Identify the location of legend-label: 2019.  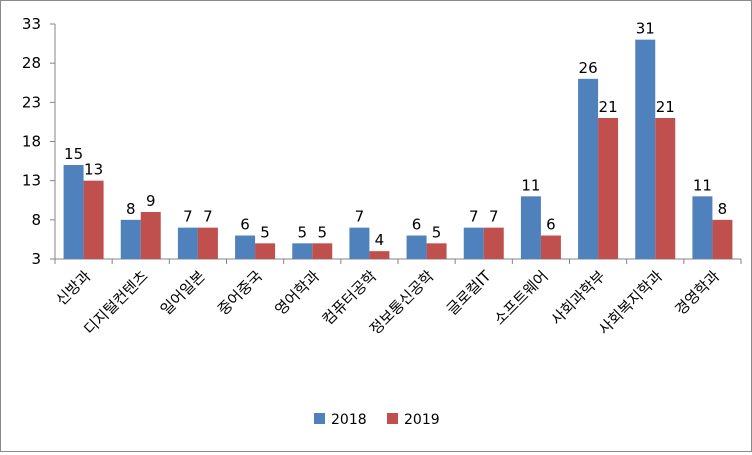
(422, 420).